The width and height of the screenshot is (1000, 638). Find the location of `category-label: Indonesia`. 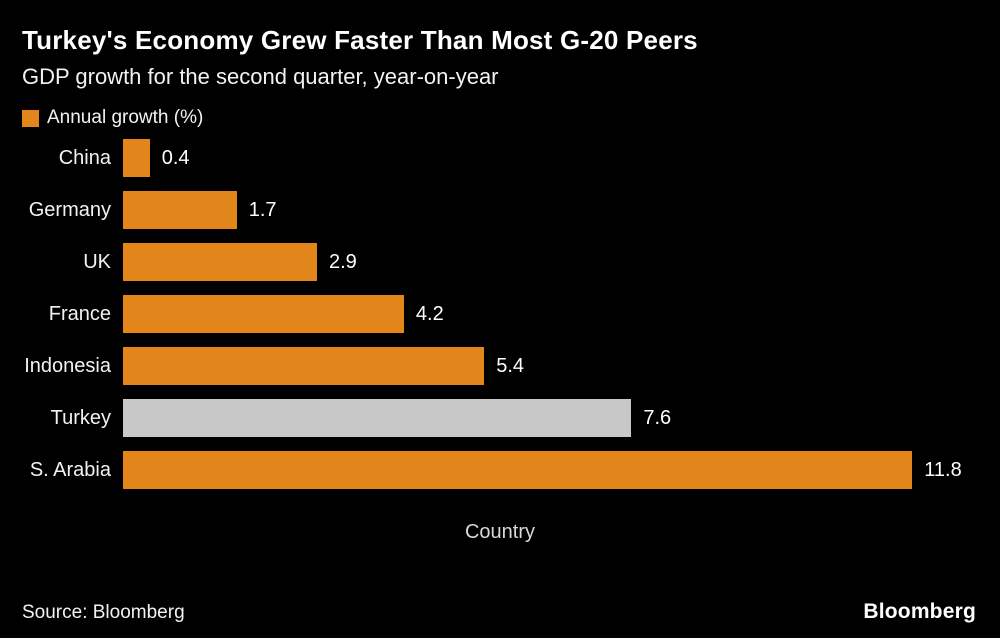

category-label: Indonesia is located at coordinates (67, 365).